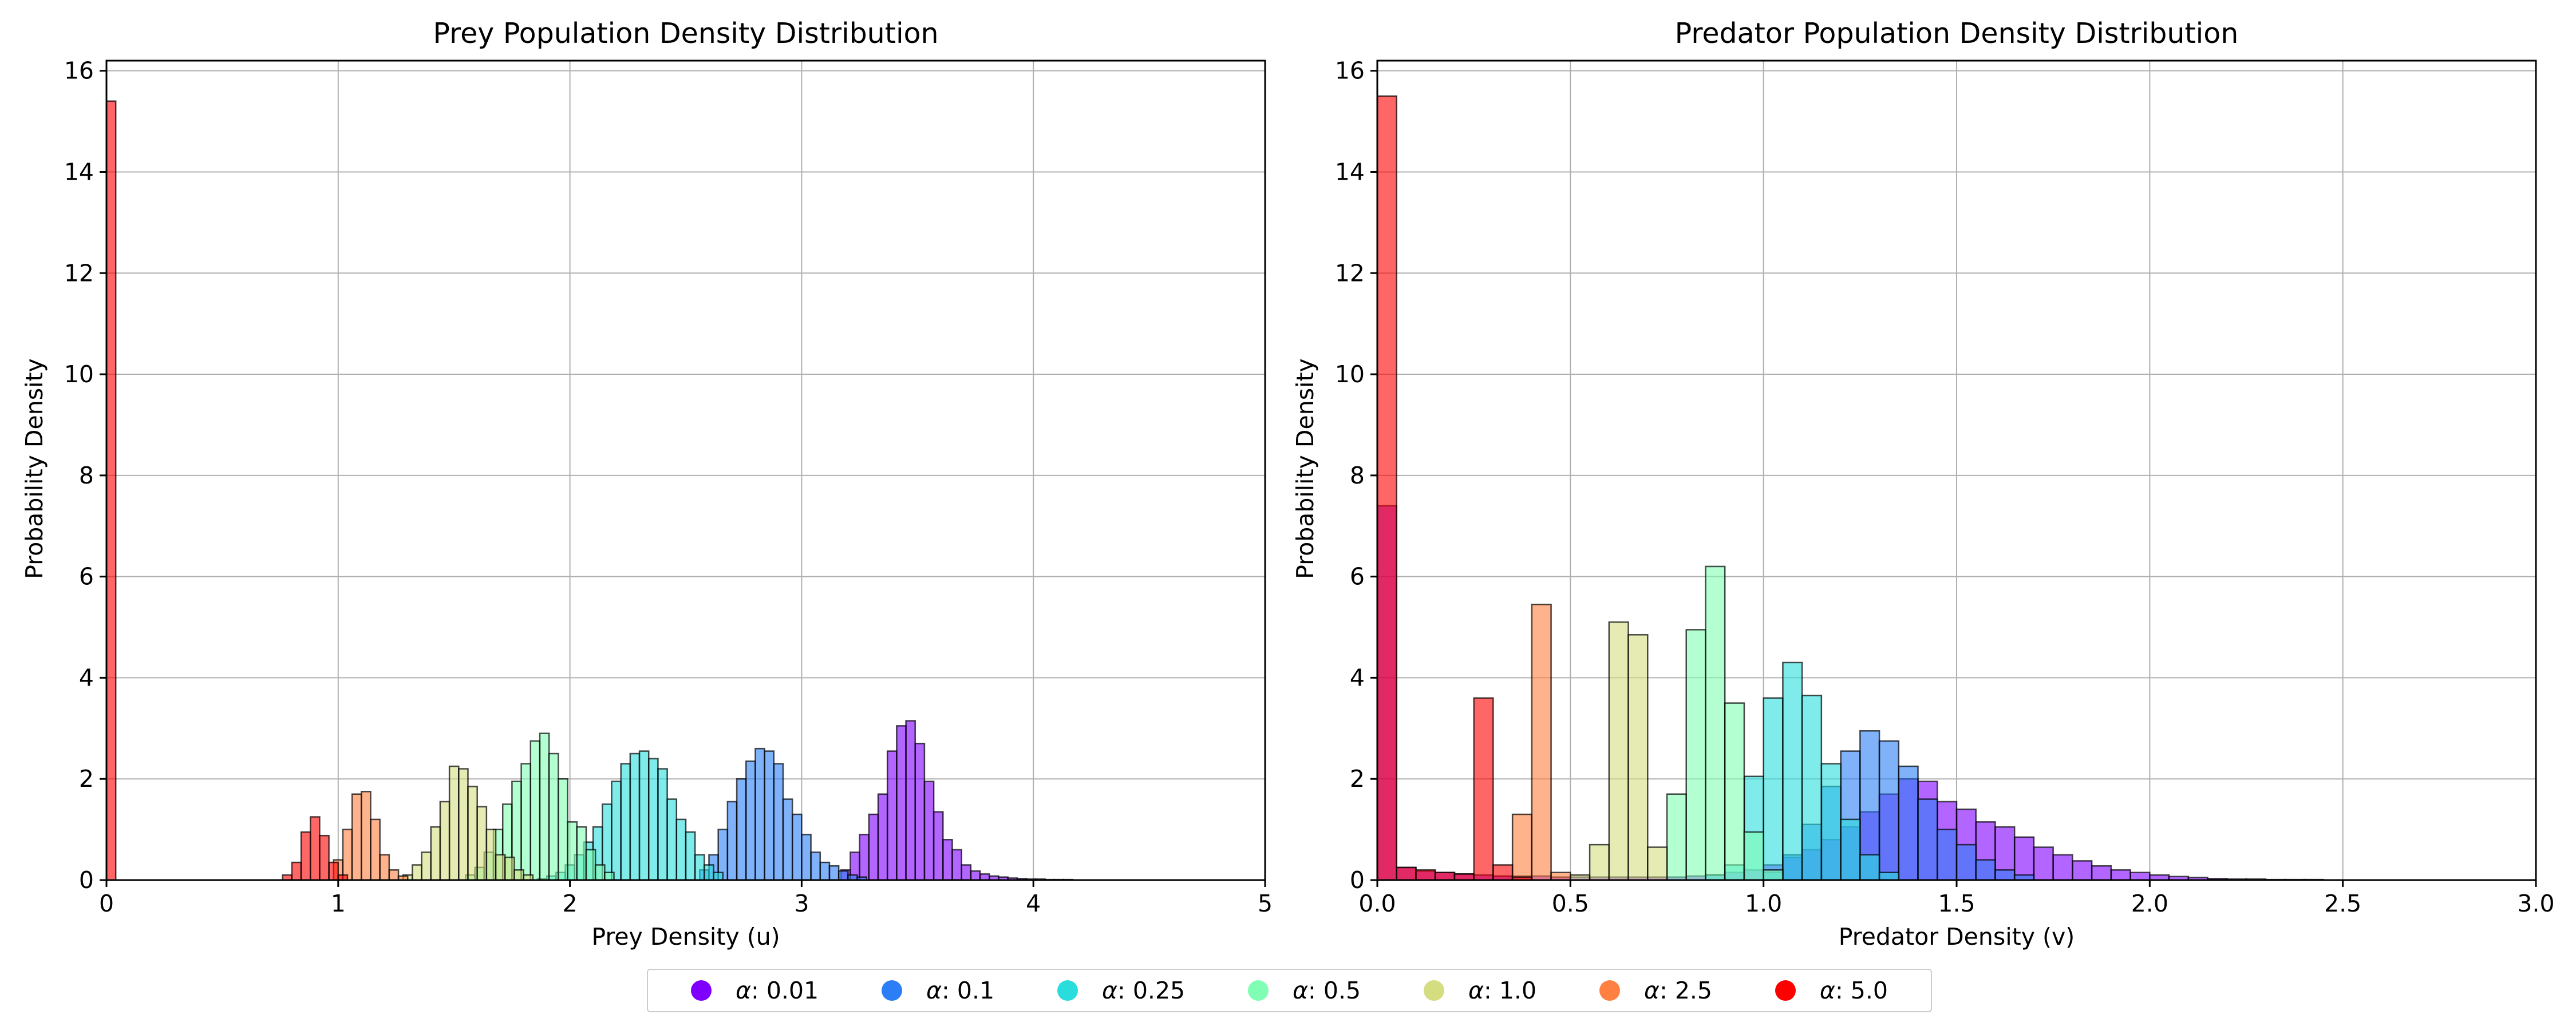 The image size is (2576, 1030). What do you see at coordinates (1350, 374) in the screenshot?
I see `predator-y-tick-label: 10` at bounding box center [1350, 374].